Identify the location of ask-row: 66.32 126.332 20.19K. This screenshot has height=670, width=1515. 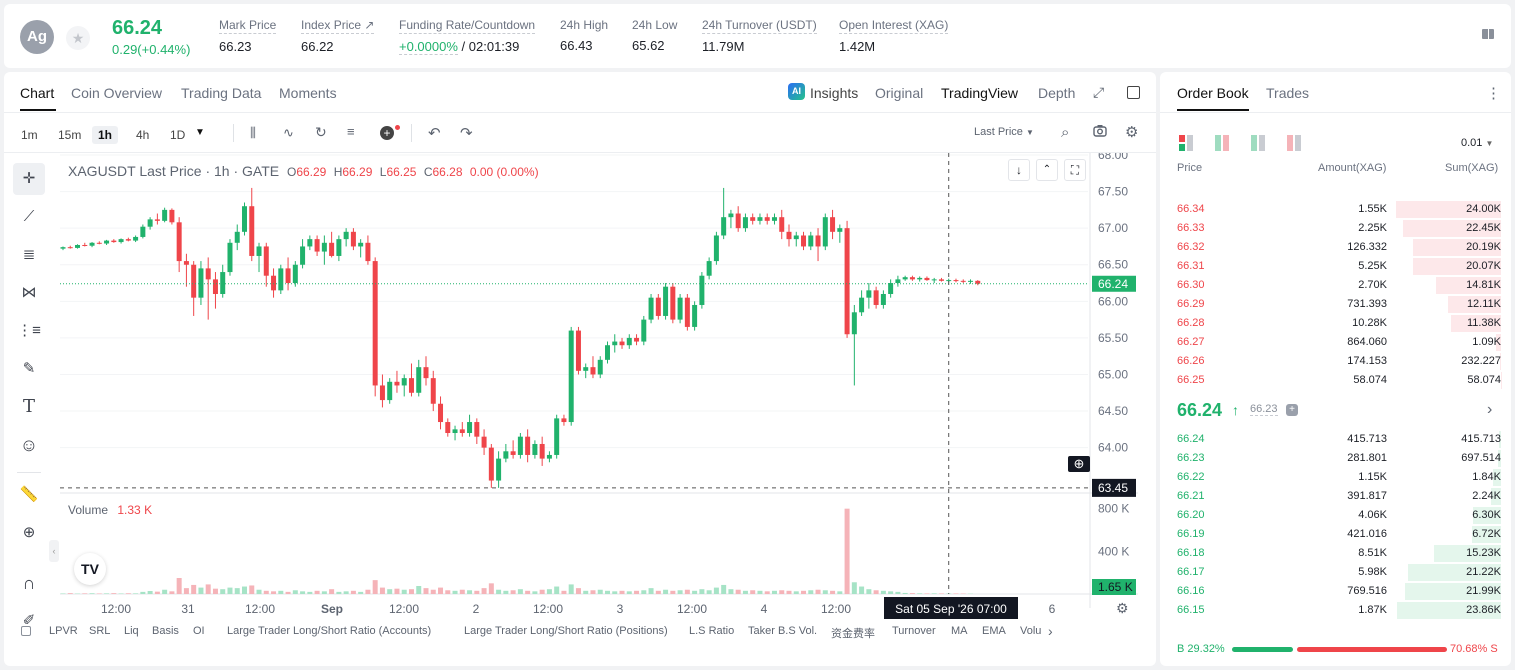
(1339, 247).